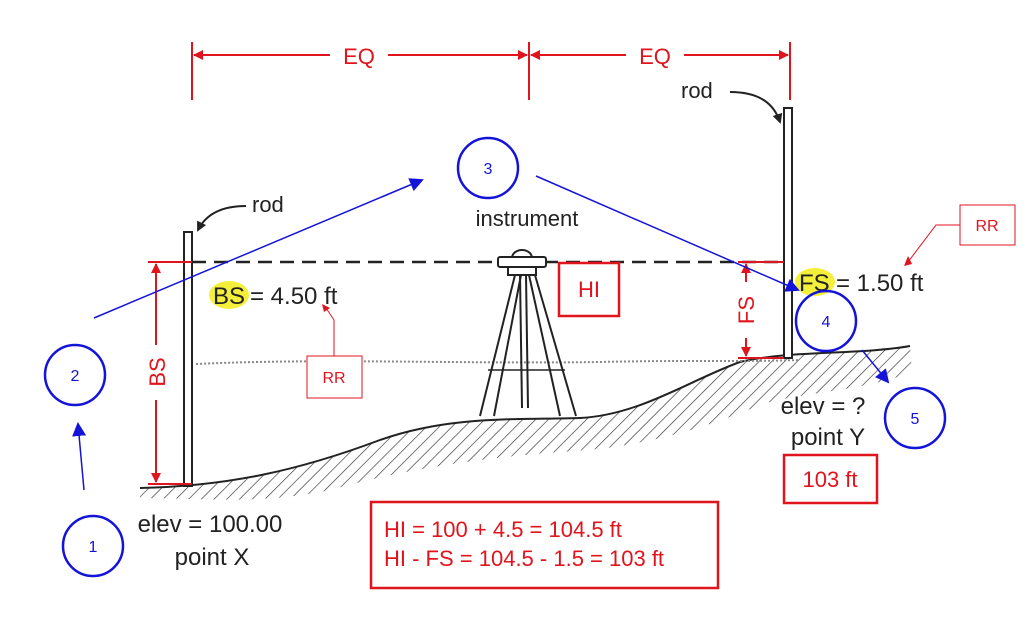  What do you see at coordinates (986, 226) in the screenshot?
I see `rr-right-label: RR` at bounding box center [986, 226].